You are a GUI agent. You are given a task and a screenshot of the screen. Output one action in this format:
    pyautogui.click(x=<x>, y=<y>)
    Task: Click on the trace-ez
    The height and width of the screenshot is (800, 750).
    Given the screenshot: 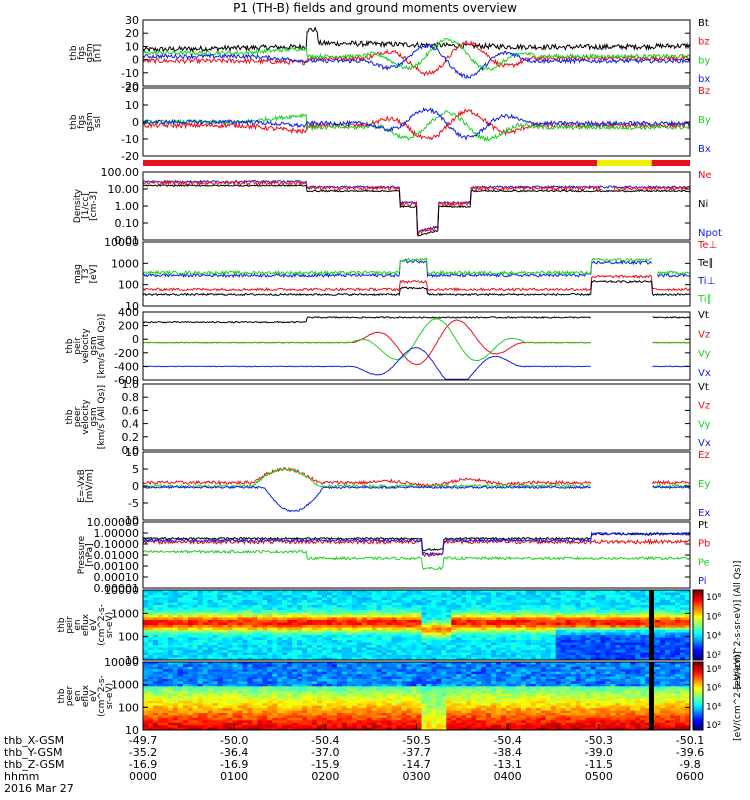 What is the action you would take?
    pyautogui.click(x=416, y=477)
    